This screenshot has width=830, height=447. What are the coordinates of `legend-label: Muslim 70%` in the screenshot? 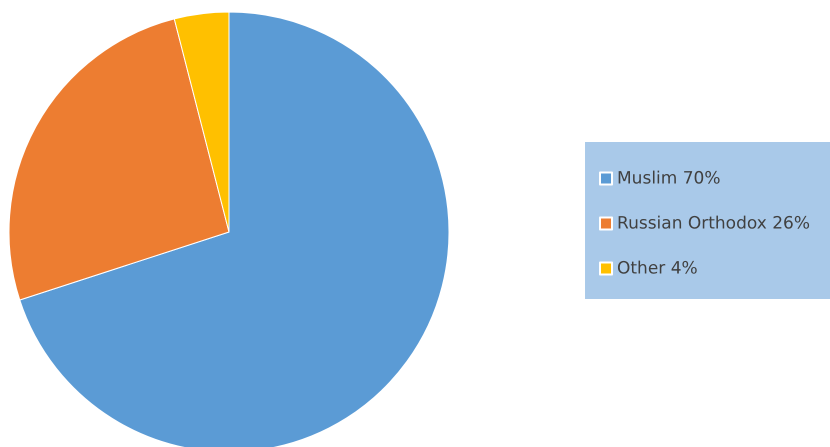 It's located at (669, 178).